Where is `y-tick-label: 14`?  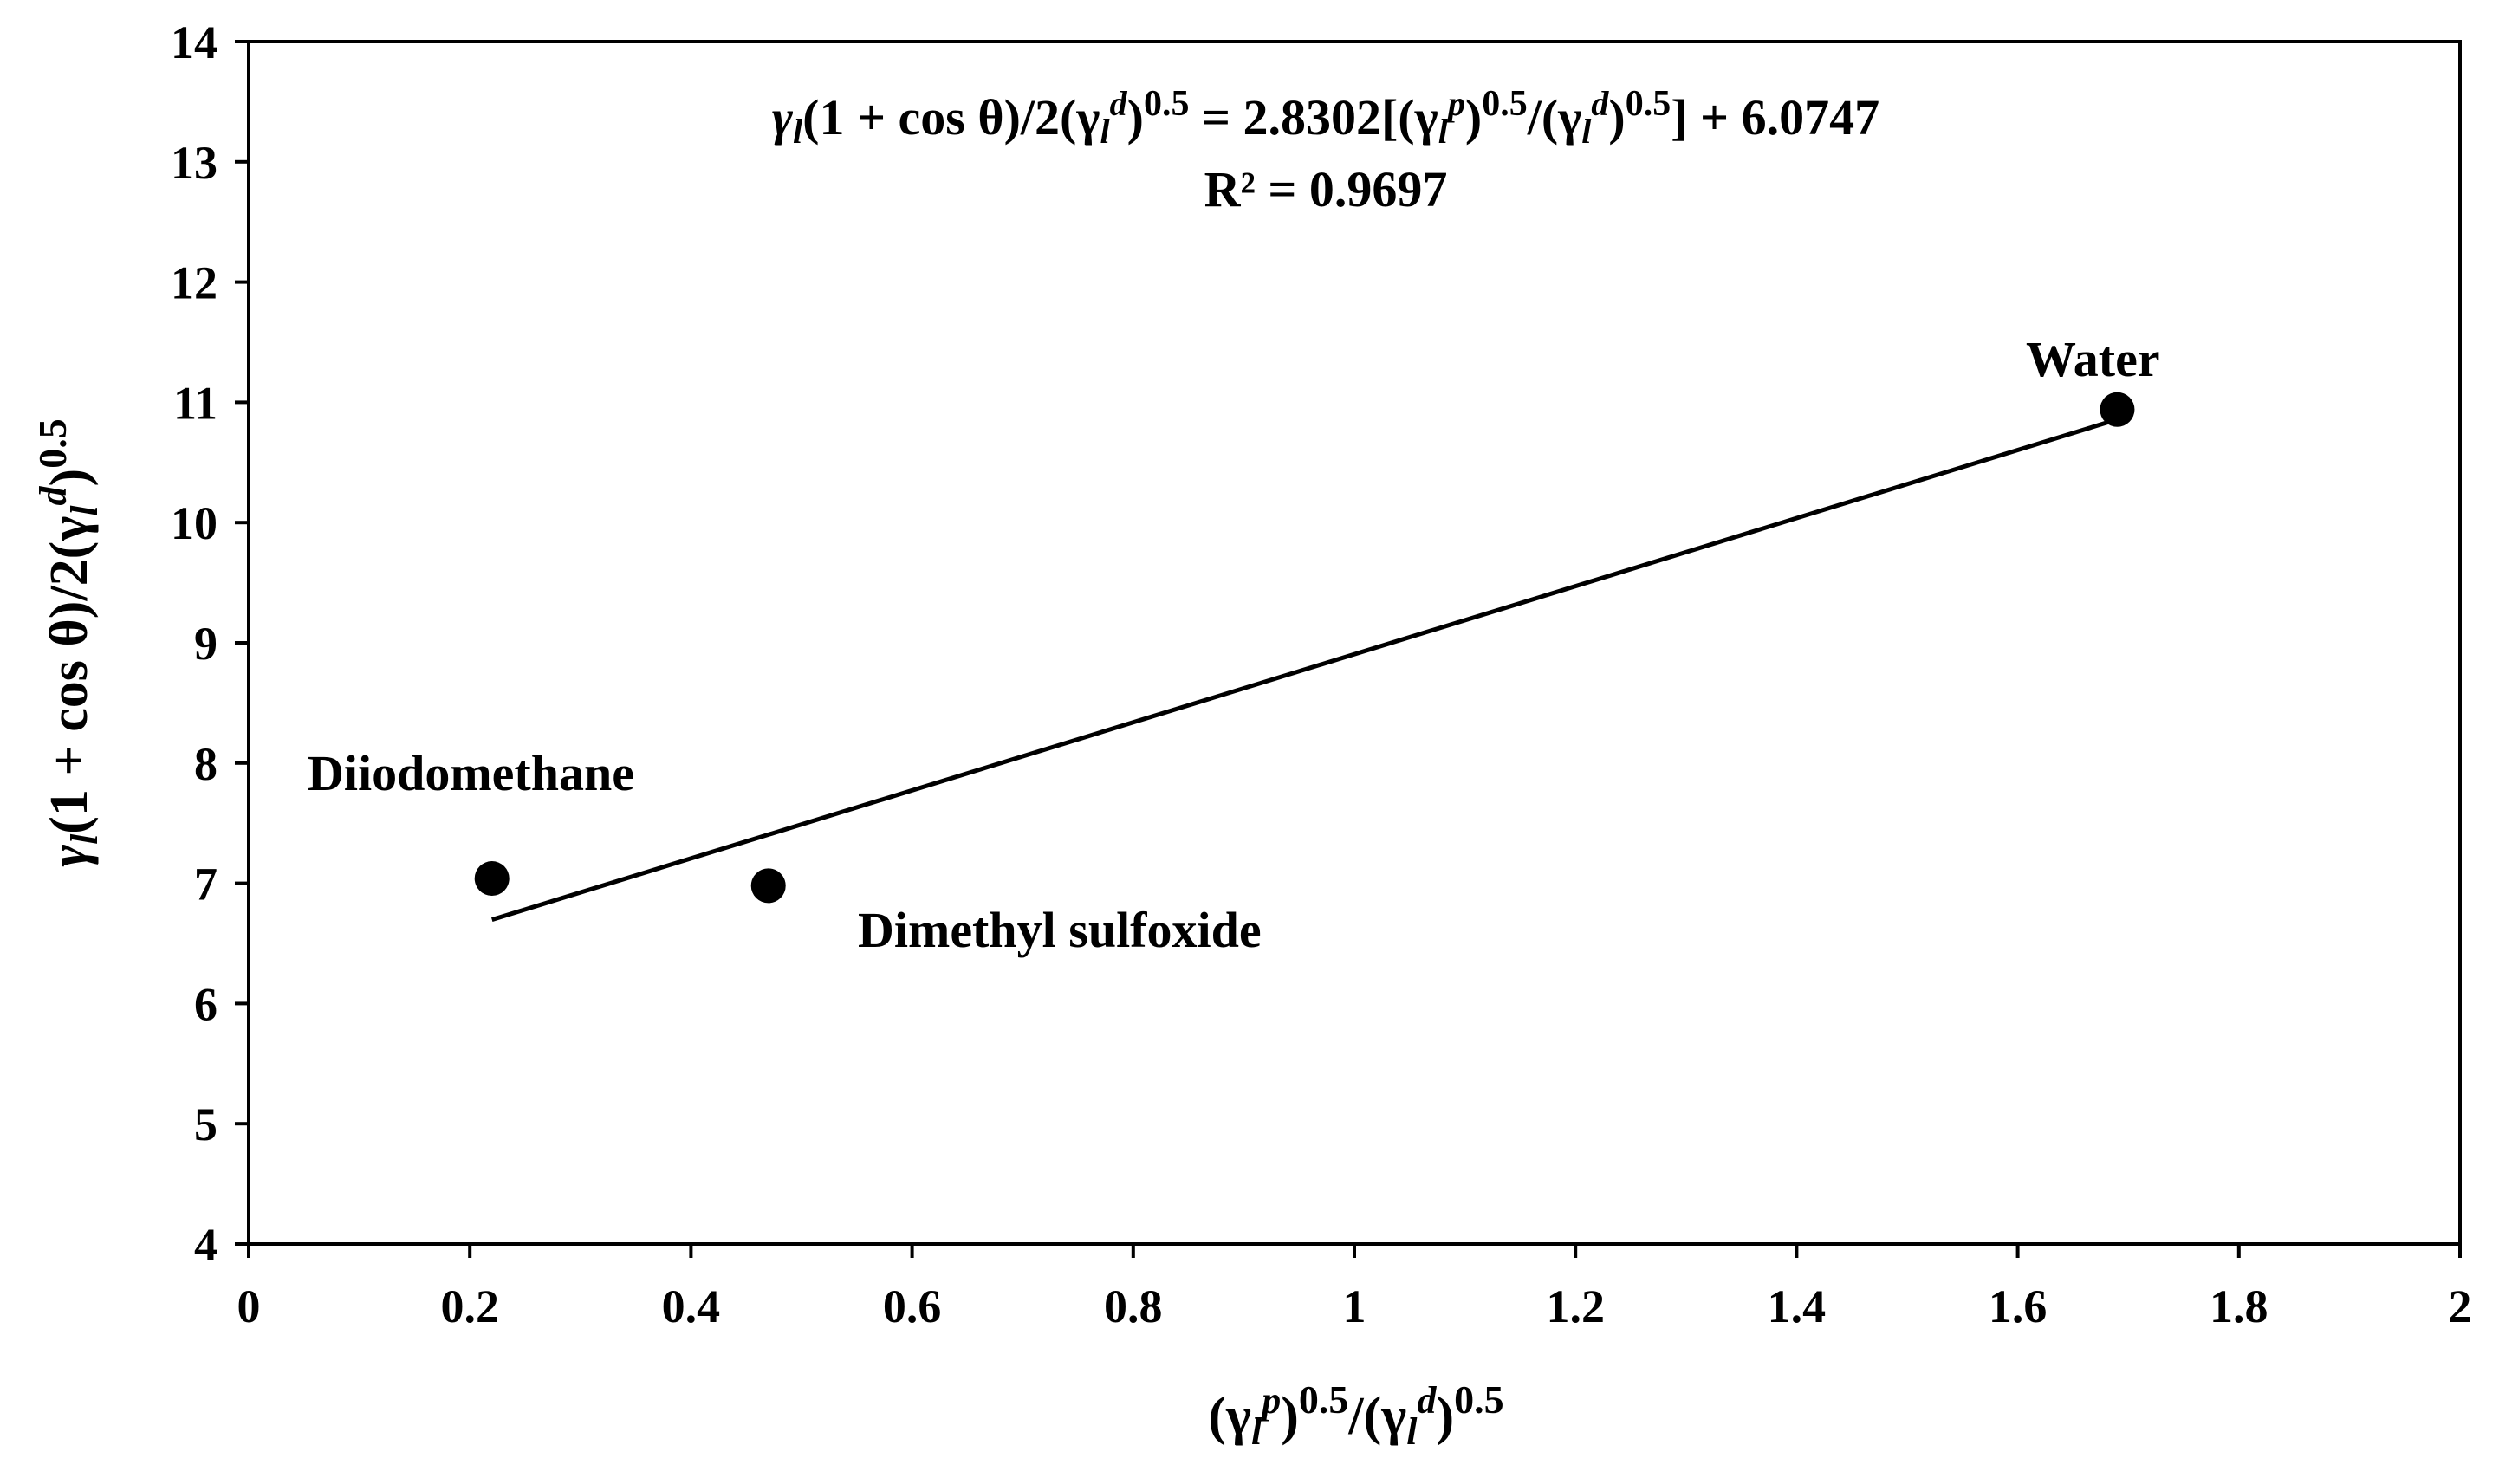
y-tick-label: 14 is located at coordinates (194, 42).